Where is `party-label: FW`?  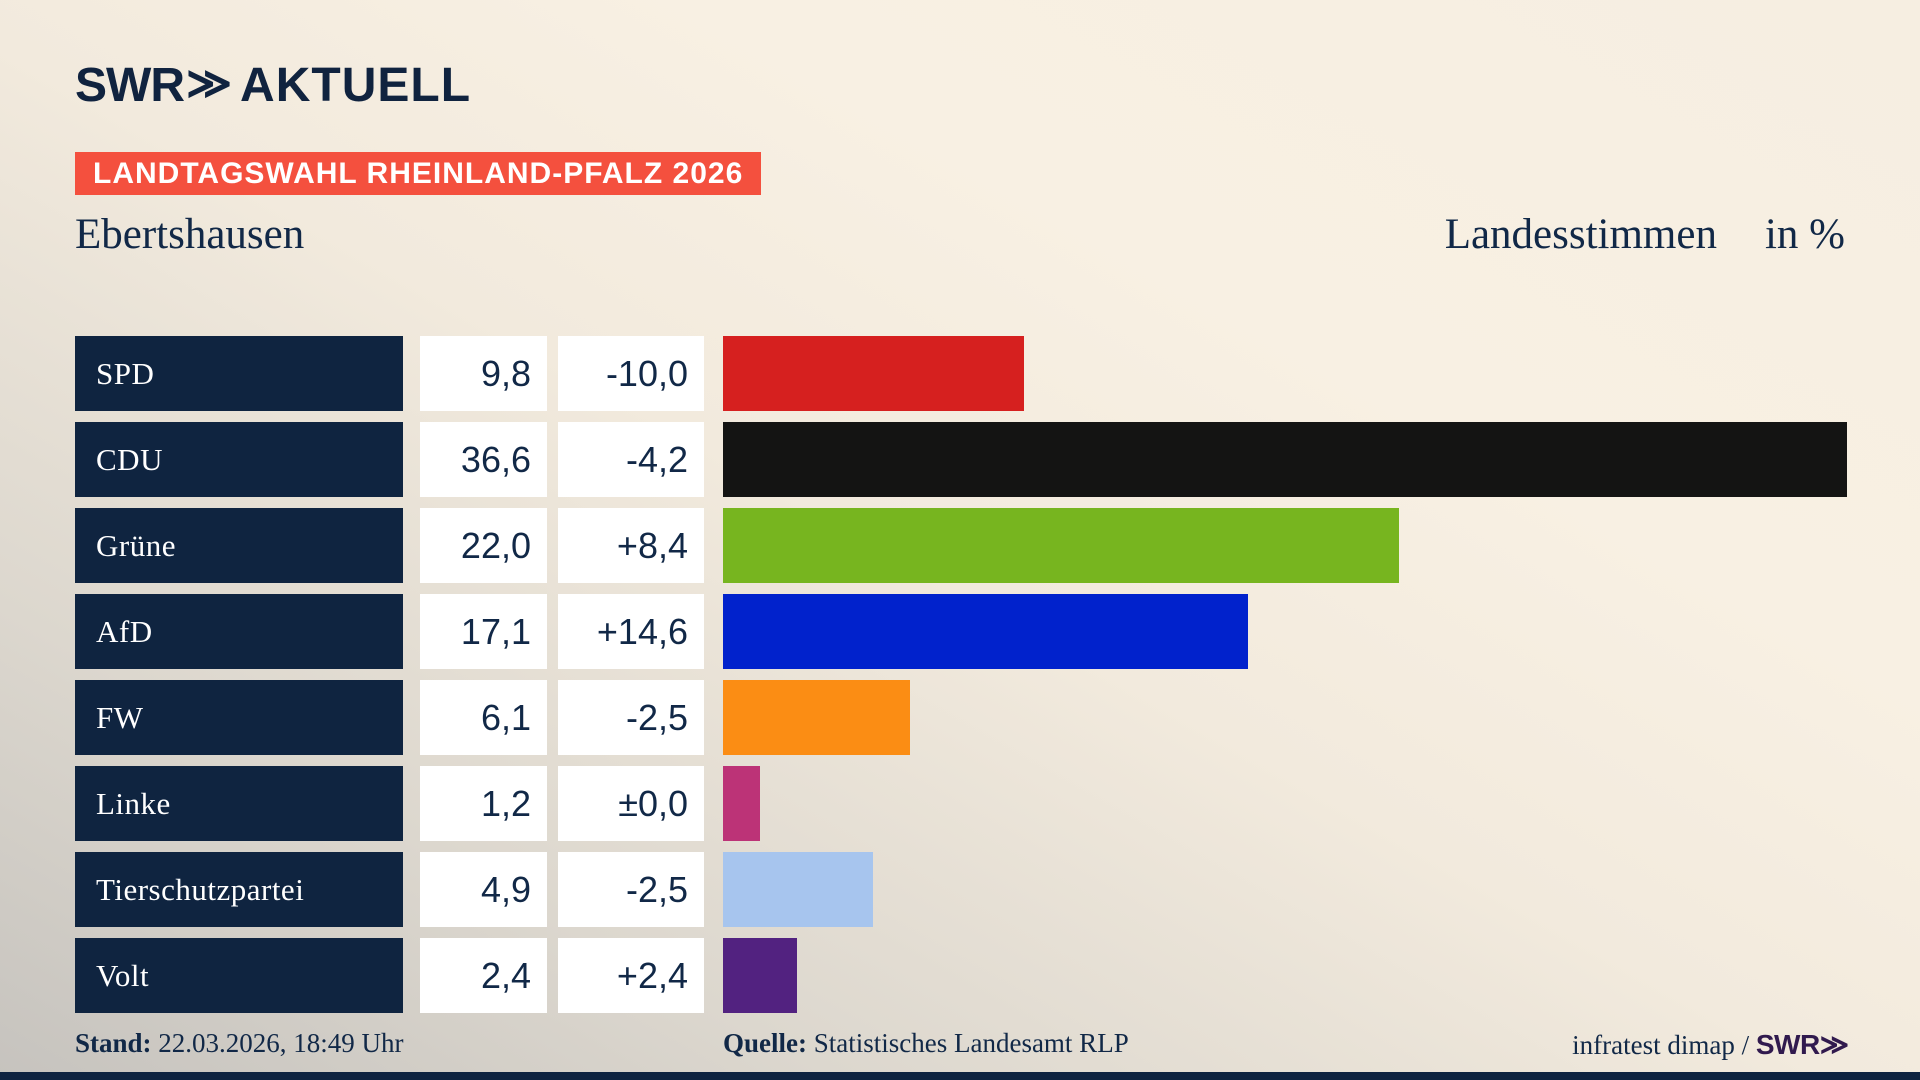
party-label: FW is located at coordinates (239, 717).